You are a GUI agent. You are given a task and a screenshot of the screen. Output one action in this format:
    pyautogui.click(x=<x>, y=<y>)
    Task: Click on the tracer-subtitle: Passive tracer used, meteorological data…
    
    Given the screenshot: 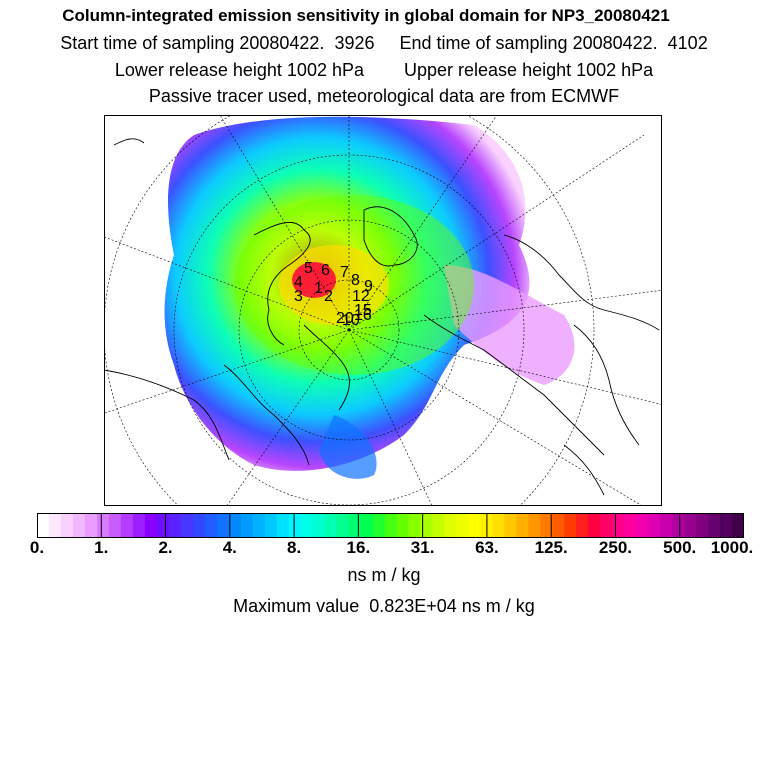 What is the action you would take?
    pyautogui.click(x=384, y=96)
    